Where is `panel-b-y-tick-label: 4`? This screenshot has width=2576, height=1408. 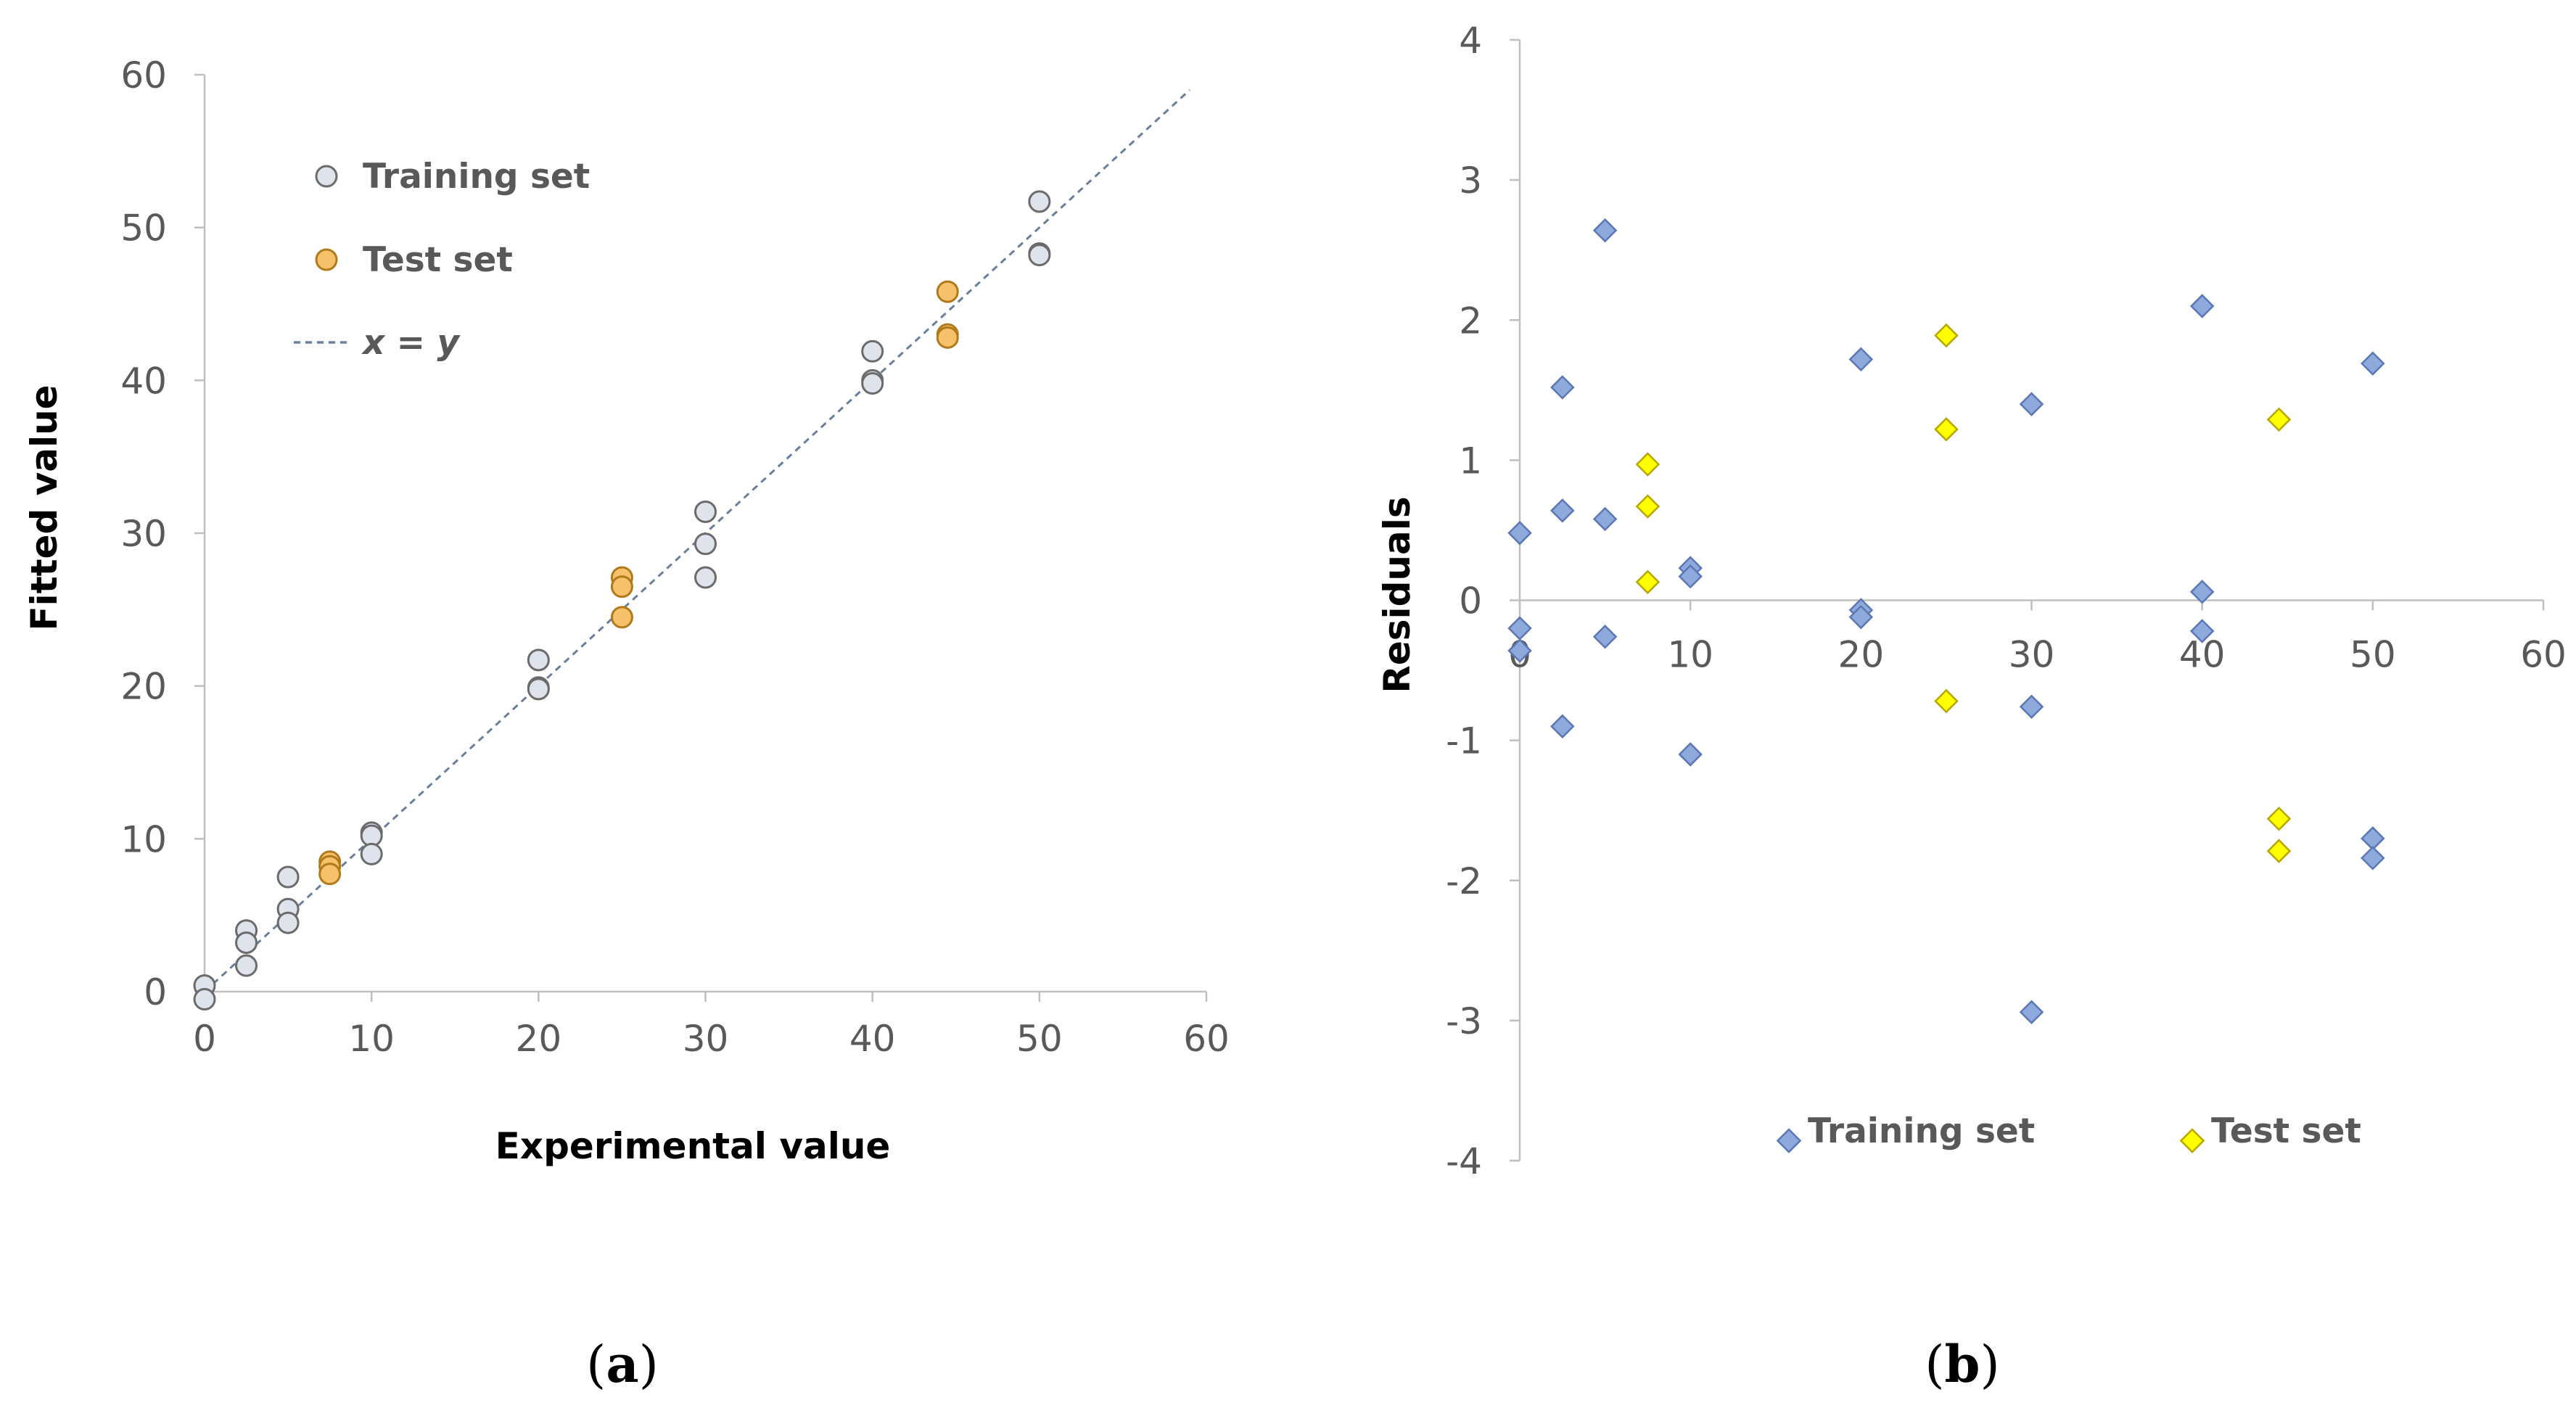 panel-b-y-tick-label: 4 is located at coordinates (1470, 41).